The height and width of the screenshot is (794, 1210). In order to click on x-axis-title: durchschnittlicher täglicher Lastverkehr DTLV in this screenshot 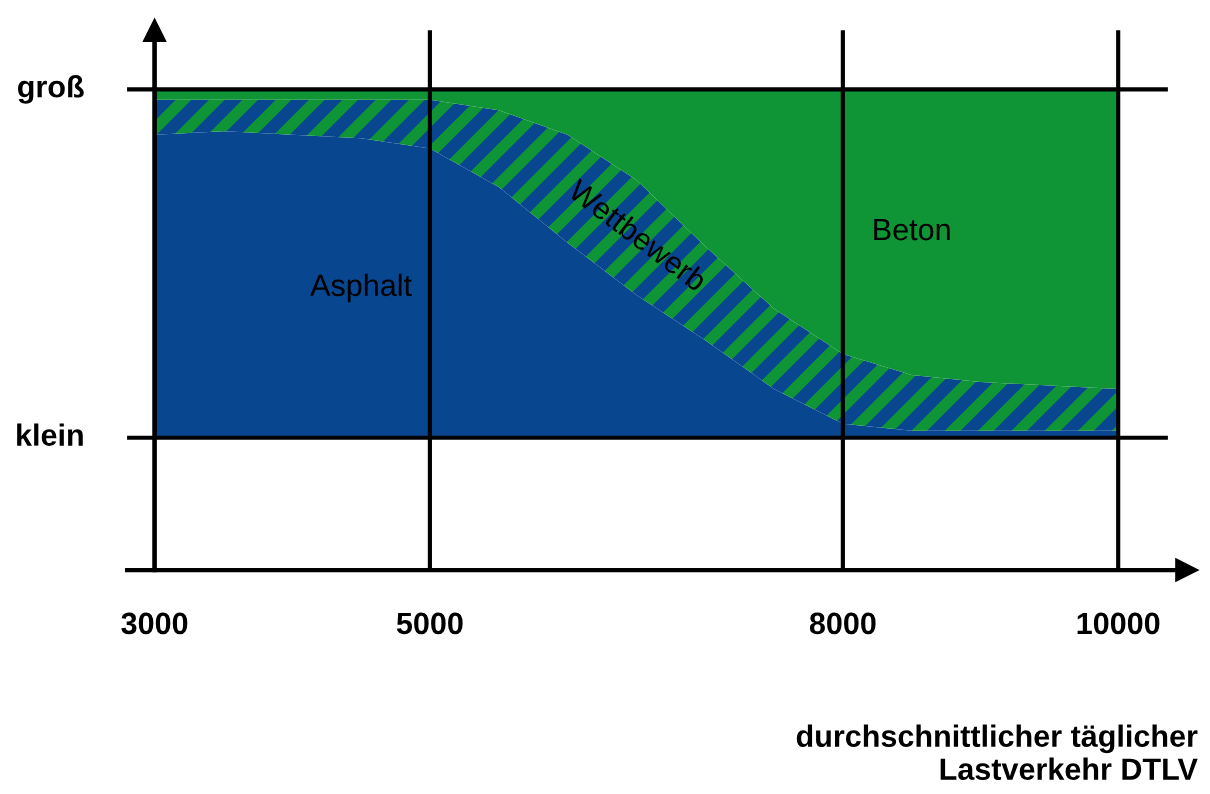, I will do `click(997, 752)`.